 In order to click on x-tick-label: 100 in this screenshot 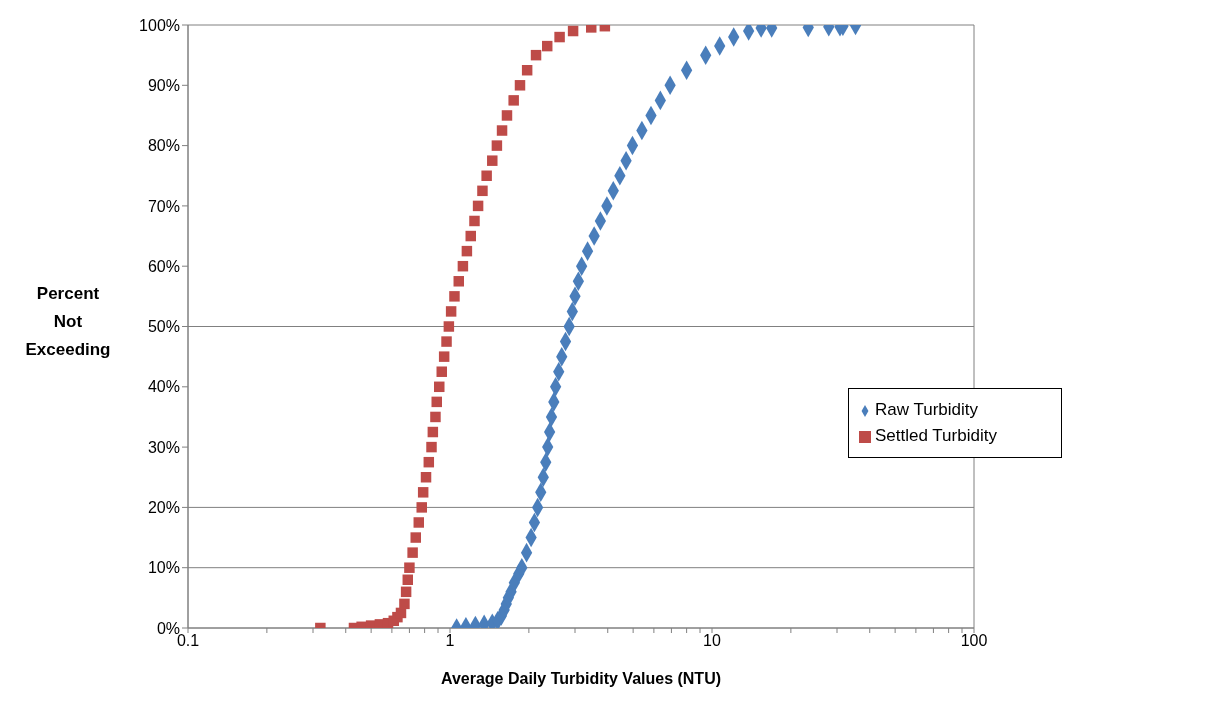, I will do `click(974, 641)`.